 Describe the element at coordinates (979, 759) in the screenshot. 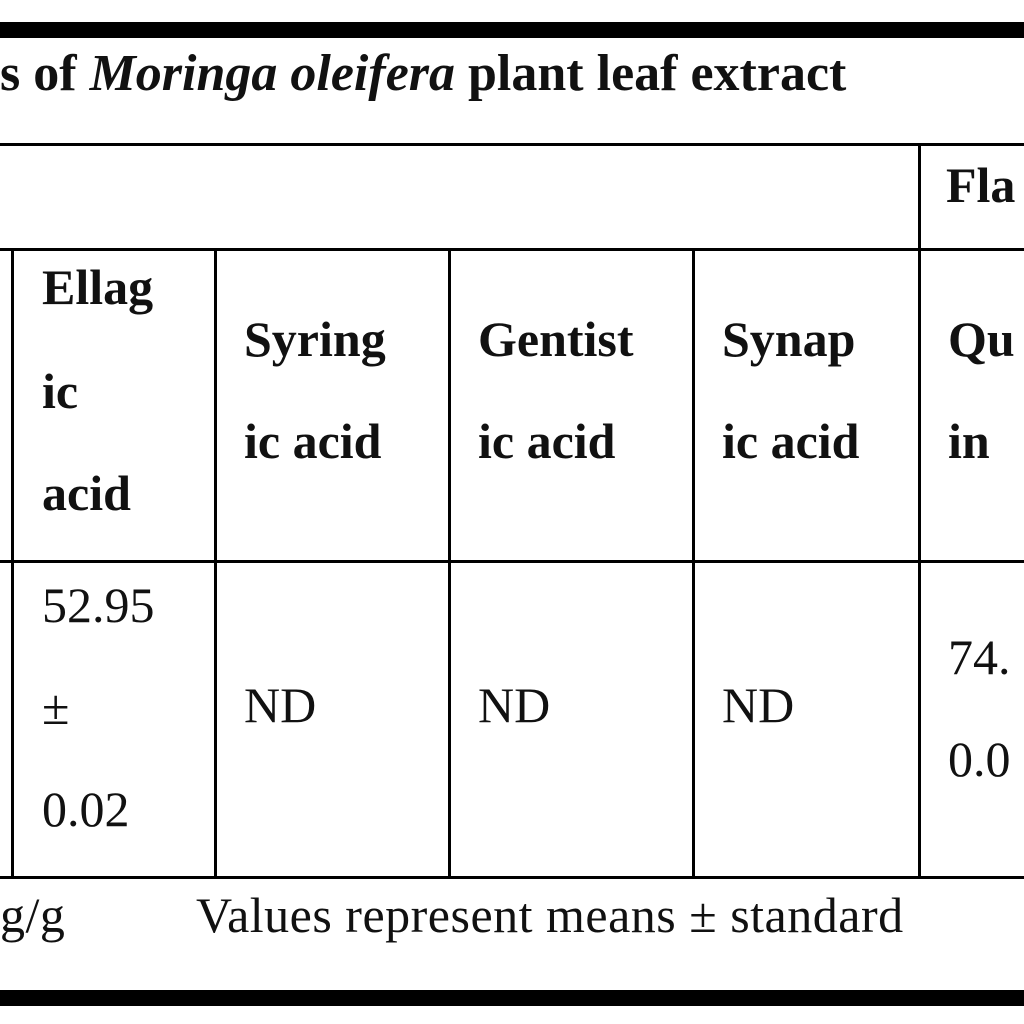

I see `cell-quercetin-line2: 0.0` at that location.